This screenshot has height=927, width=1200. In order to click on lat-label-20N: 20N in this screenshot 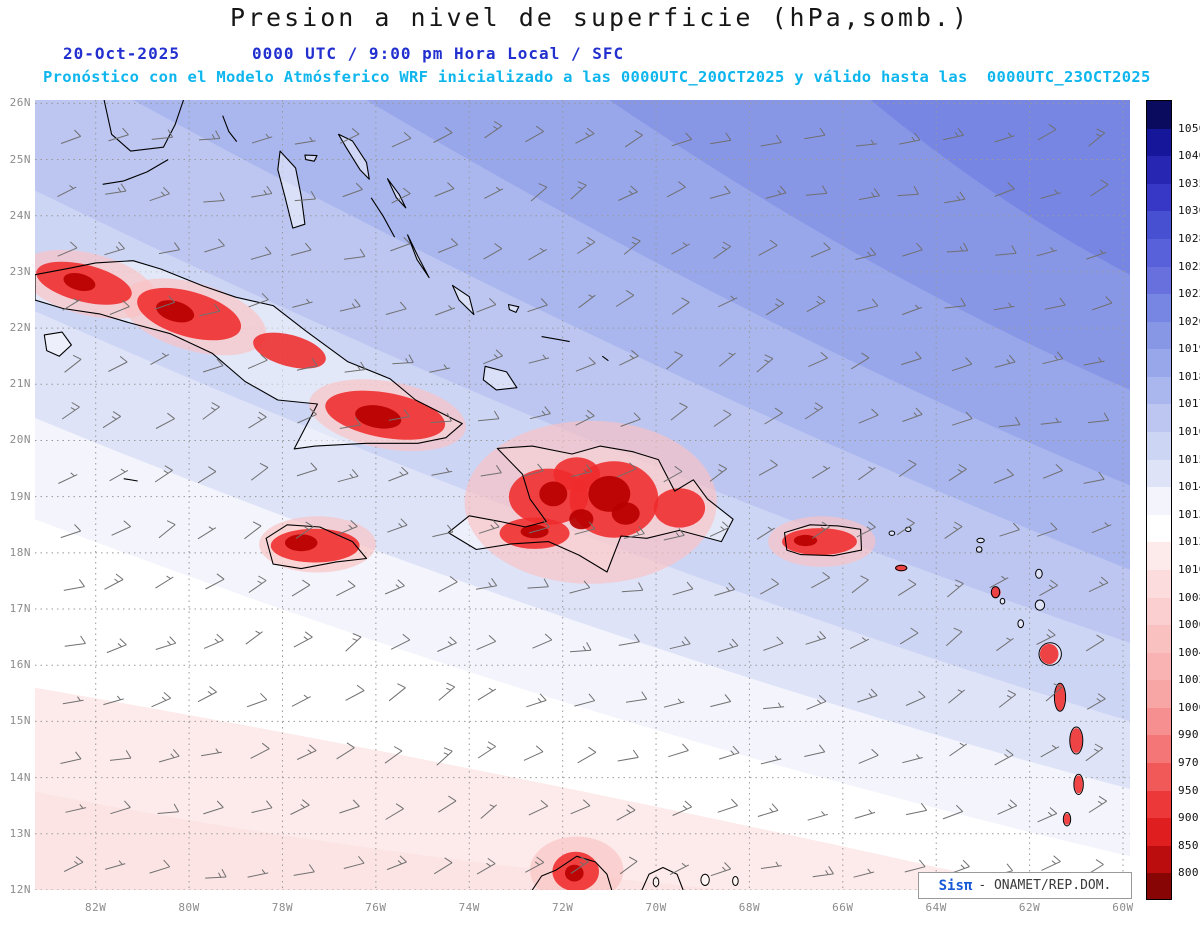, I will do `click(20, 440)`.